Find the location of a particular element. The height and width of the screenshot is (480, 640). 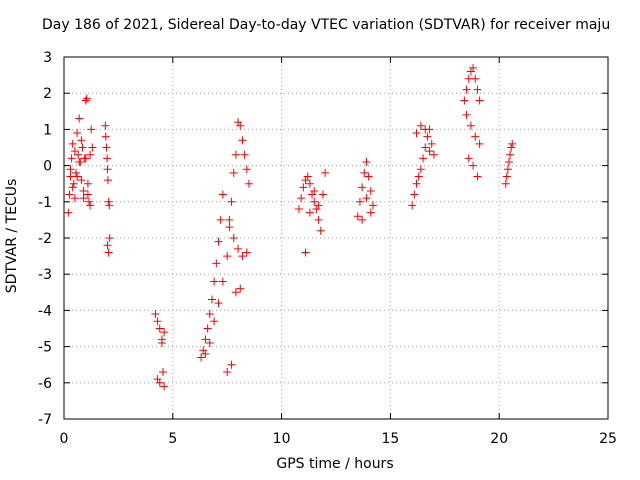

x-tick-label: 0 is located at coordinates (64, 439).